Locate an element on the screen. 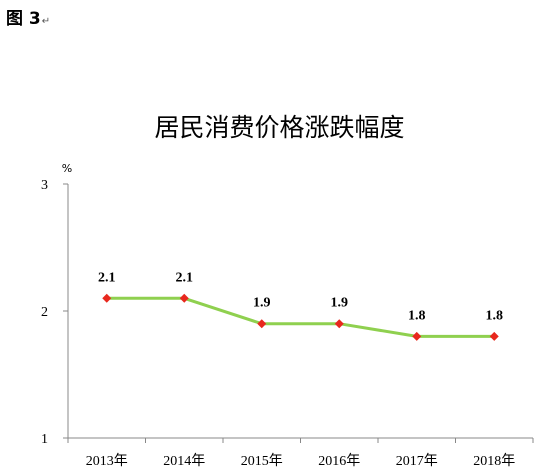 The image size is (559, 471). chart-series is located at coordinates (300, 317).